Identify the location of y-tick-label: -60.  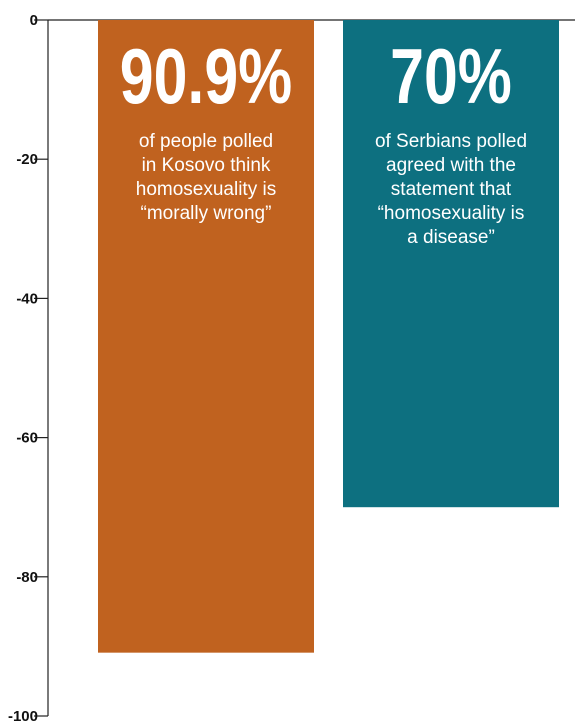
(27, 438).